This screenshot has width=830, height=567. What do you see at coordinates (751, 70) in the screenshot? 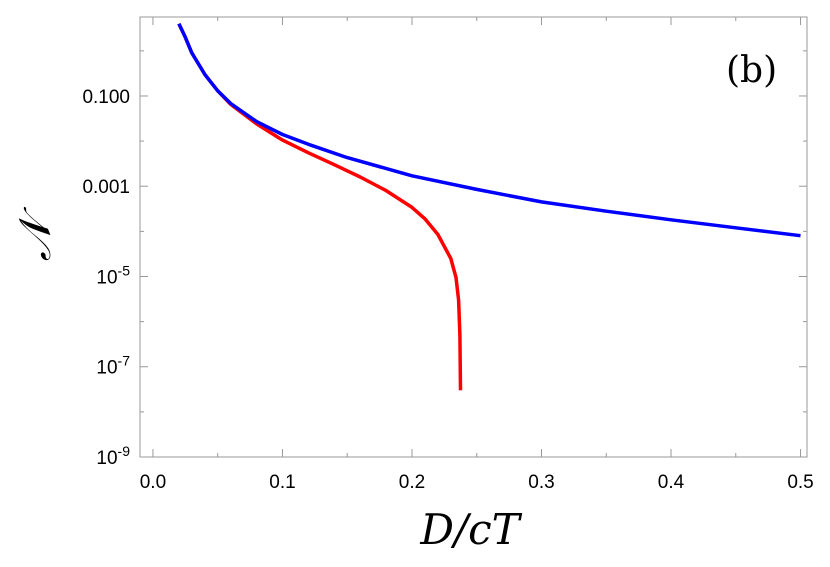
I see `panel-label: (b)` at bounding box center [751, 70].